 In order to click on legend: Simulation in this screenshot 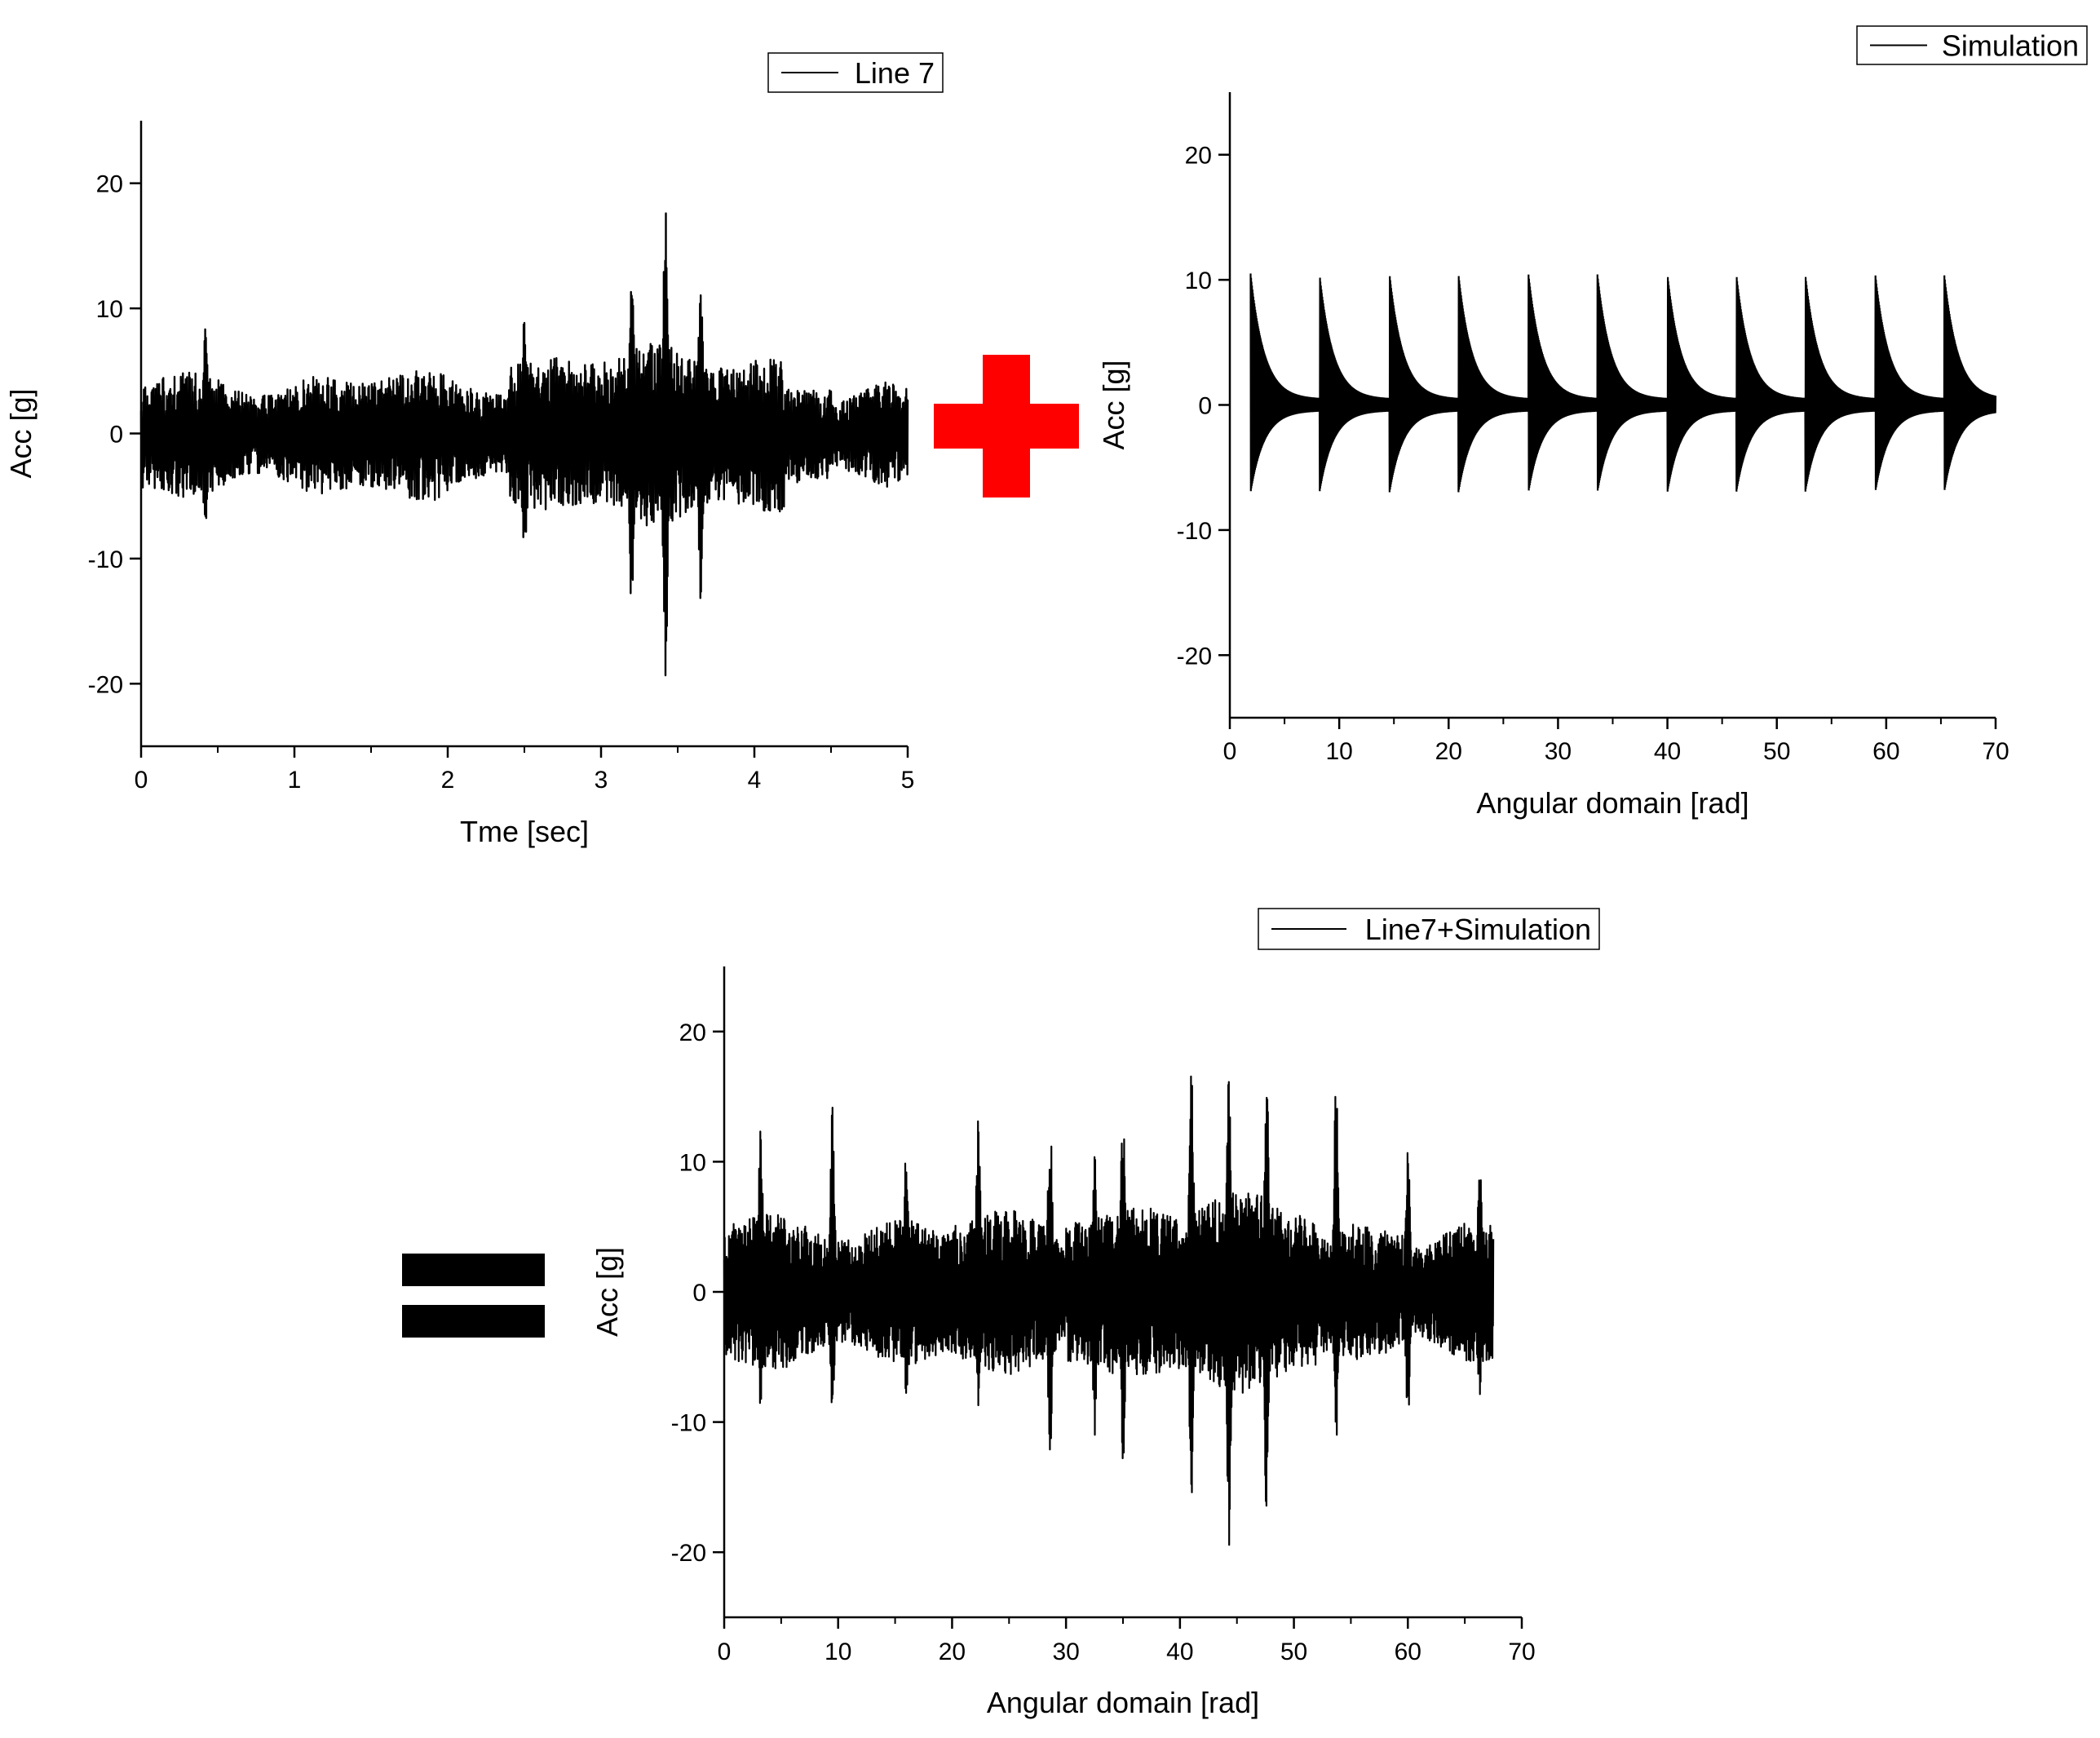, I will do `click(1972, 45)`.